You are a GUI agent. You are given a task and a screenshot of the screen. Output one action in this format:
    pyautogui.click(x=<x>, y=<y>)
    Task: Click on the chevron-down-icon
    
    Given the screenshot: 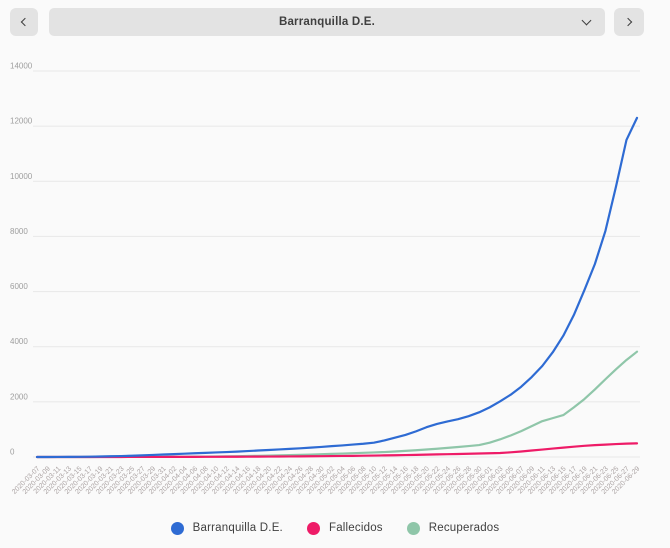 What is the action you would take?
    pyautogui.click(x=586, y=20)
    